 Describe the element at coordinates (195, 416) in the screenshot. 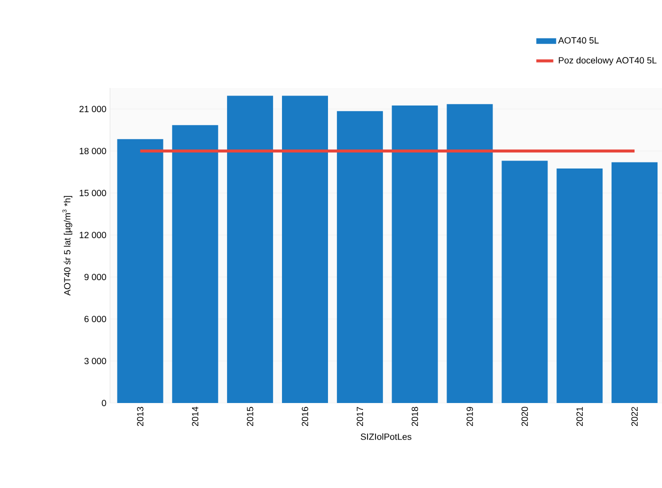

I see `x-tick-label: 2014` at that location.